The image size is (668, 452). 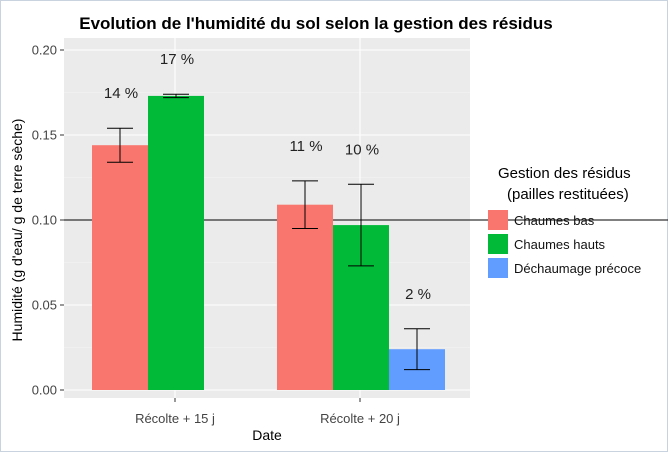 What do you see at coordinates (564, 173) in the screenshot?
I see `legend-title-line1: Gestion des résidus` at bounding box center [564, 173].